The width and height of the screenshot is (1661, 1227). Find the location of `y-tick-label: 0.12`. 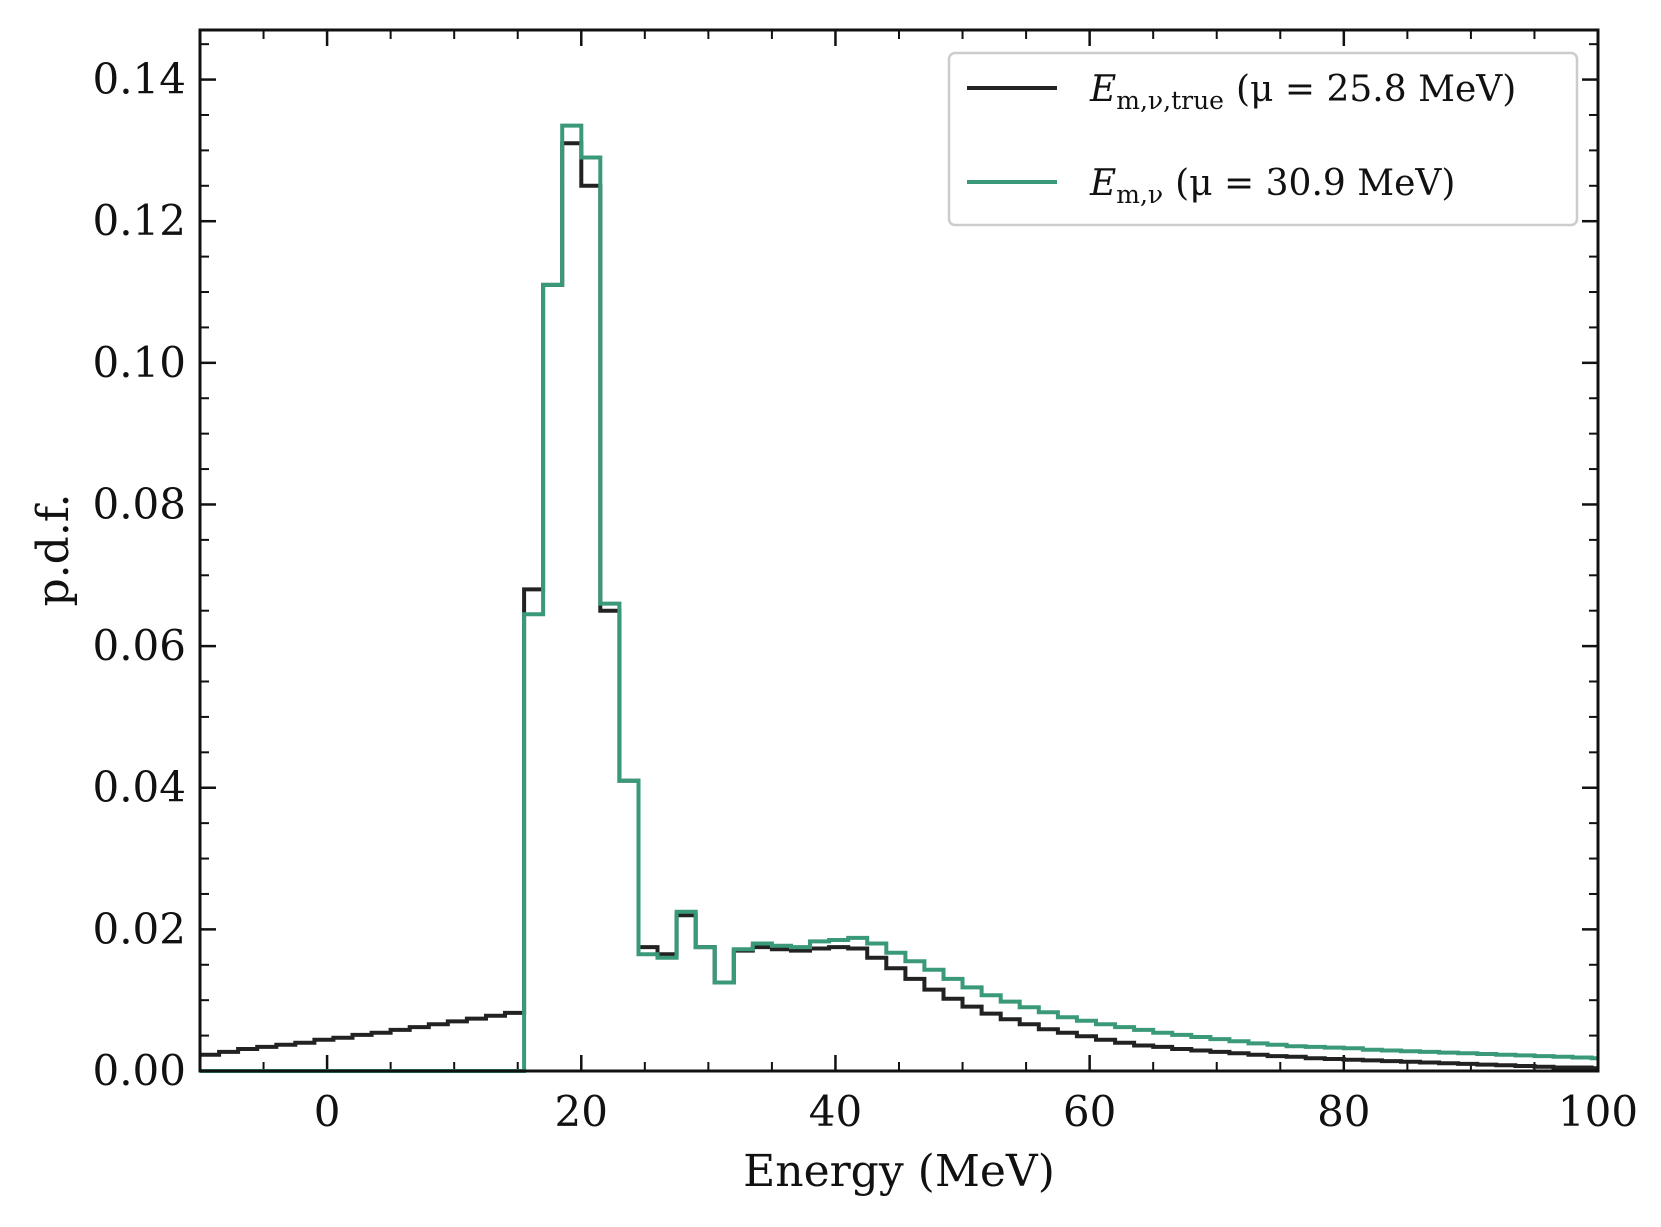

y-tick-label: 0.12 is located at coordinates (139, 220).